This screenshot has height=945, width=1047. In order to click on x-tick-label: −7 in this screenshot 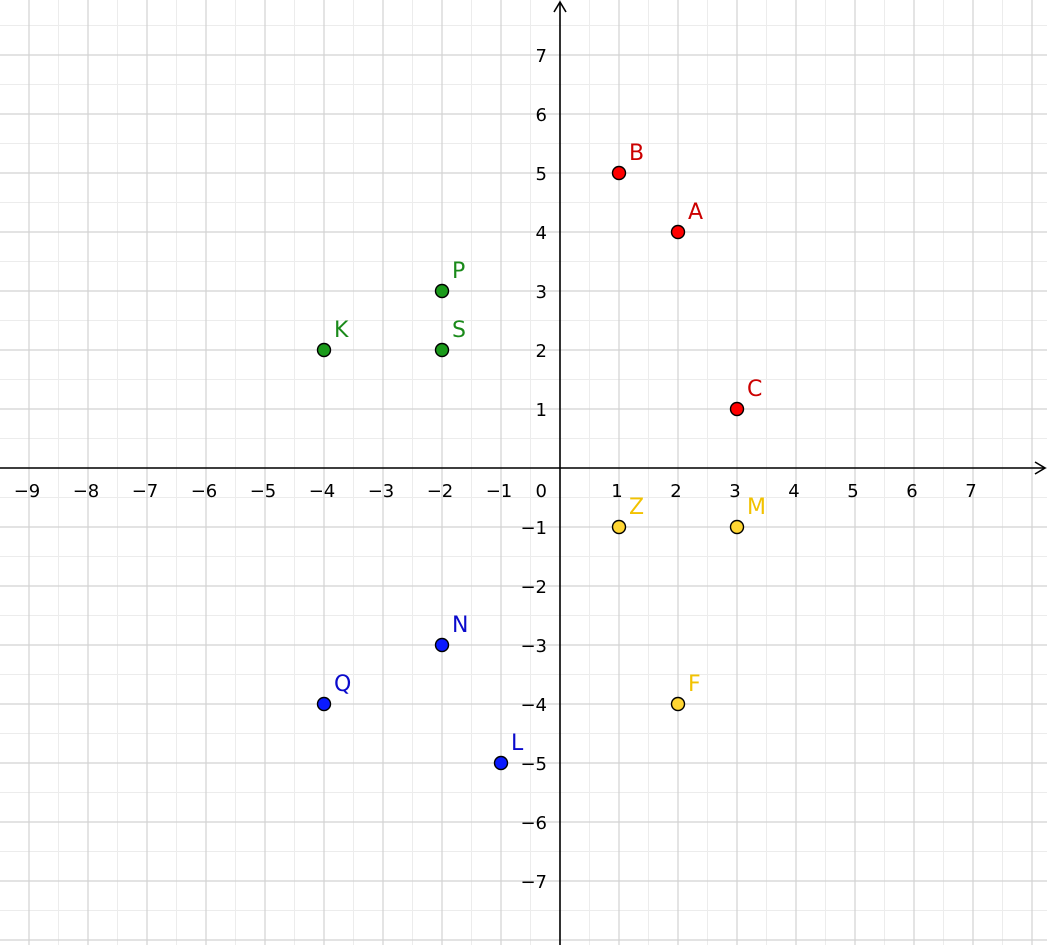, I will do `click(145, 491)`.